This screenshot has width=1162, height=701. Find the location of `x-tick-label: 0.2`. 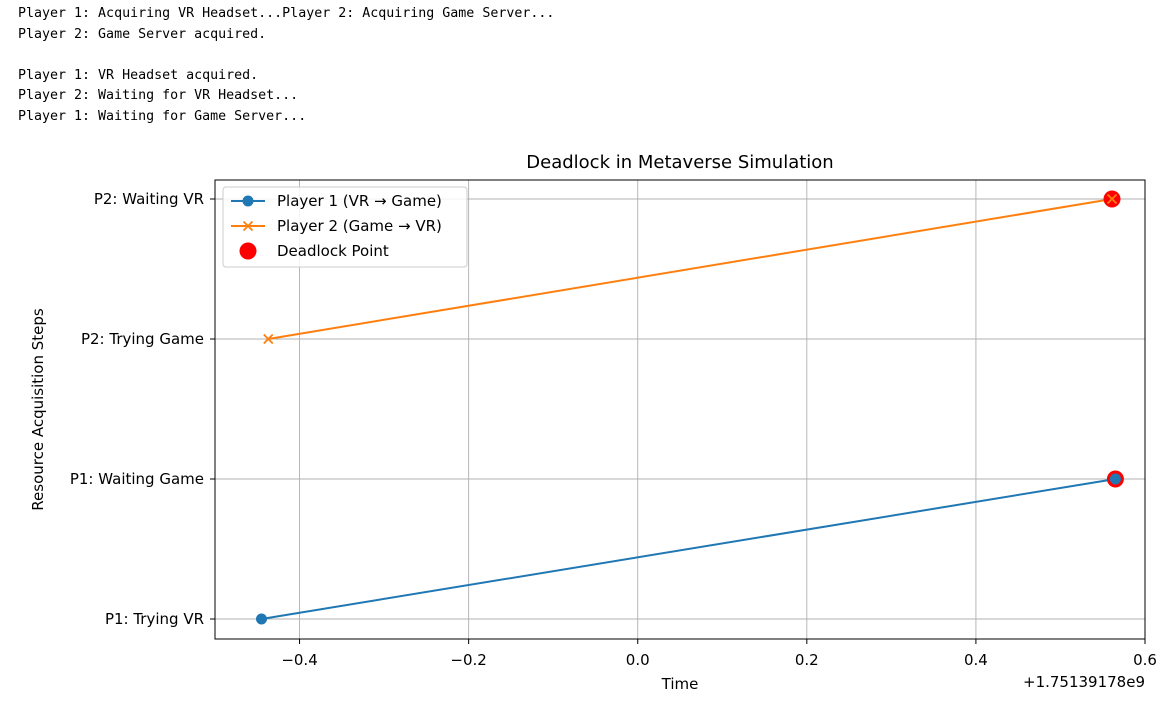

x-tick-label: 0.2 is located at coordinates (807, 660).